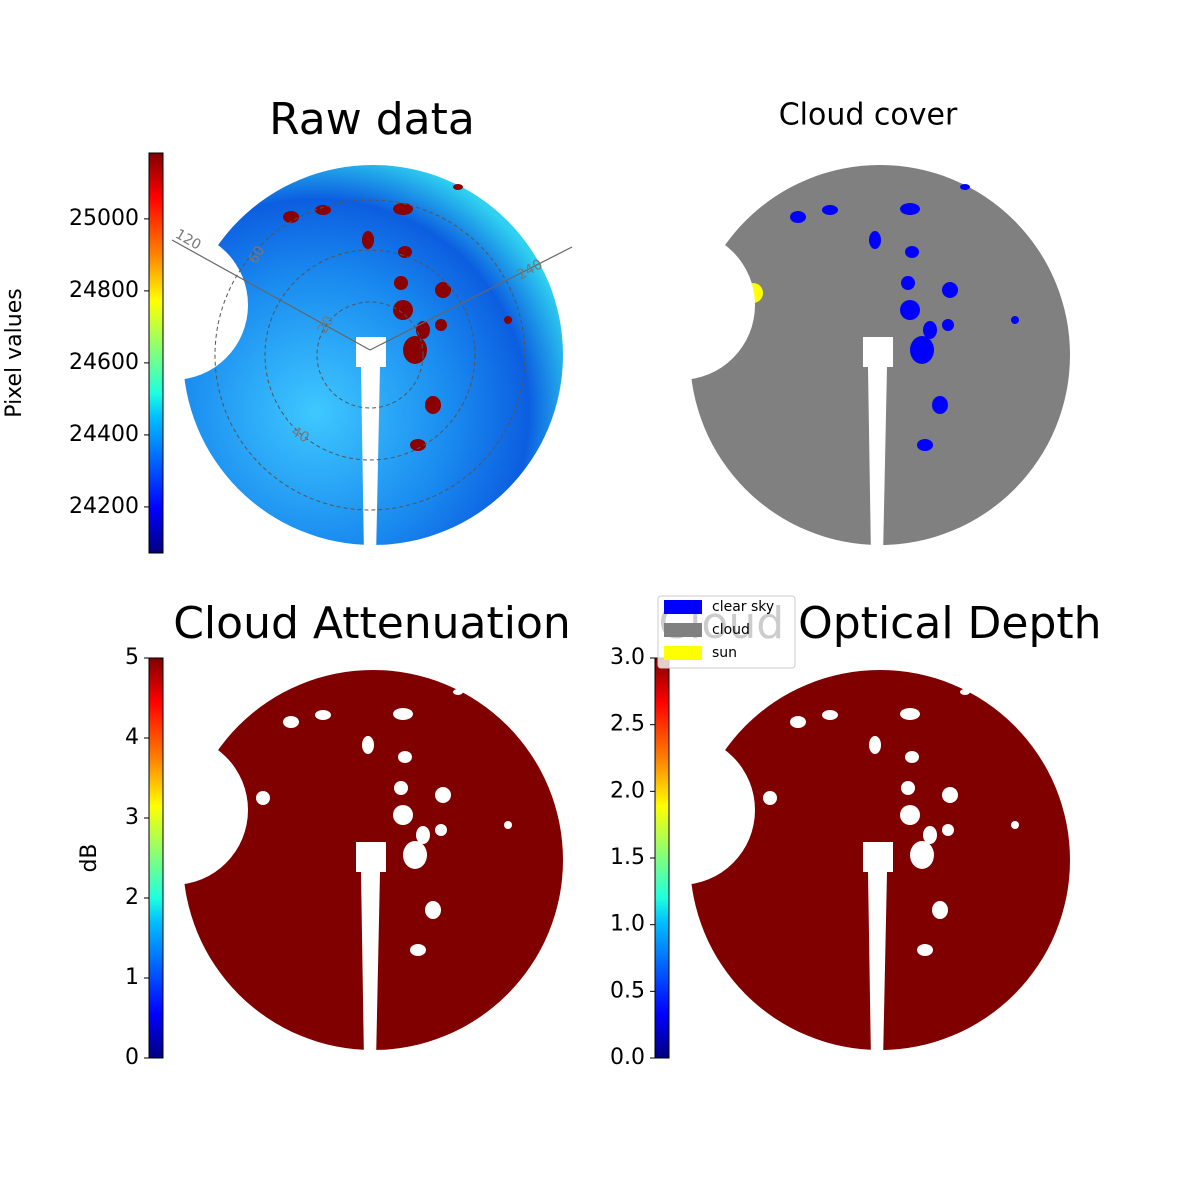 The image size is (1200, 1200). Describe the element at coordinates (326, 324) in the screenshot. I see `polar-label: 20` at that location.